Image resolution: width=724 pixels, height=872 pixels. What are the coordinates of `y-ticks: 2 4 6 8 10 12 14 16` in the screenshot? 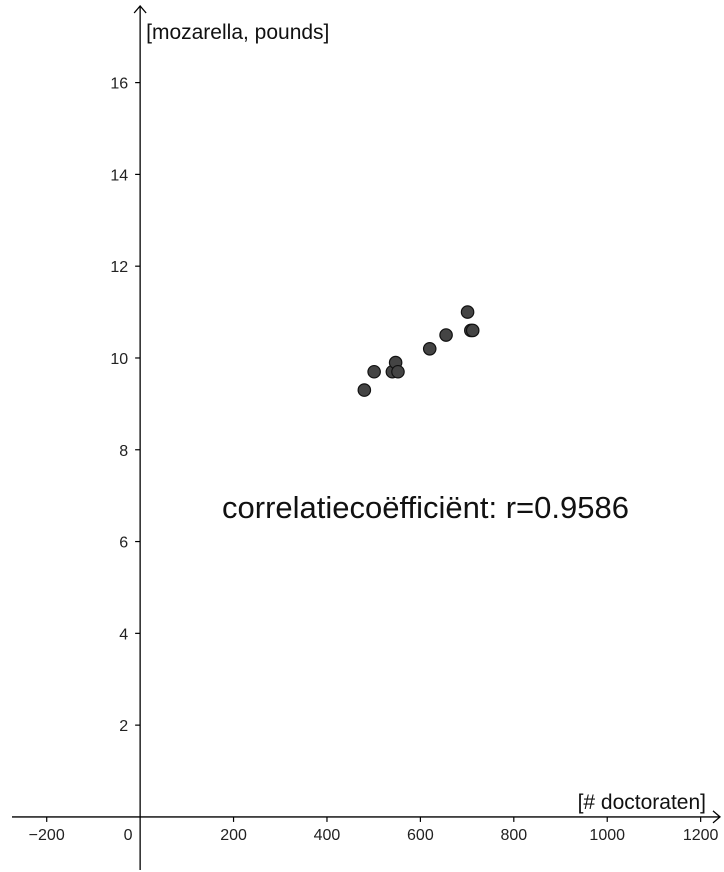 It's located at (125, 405).